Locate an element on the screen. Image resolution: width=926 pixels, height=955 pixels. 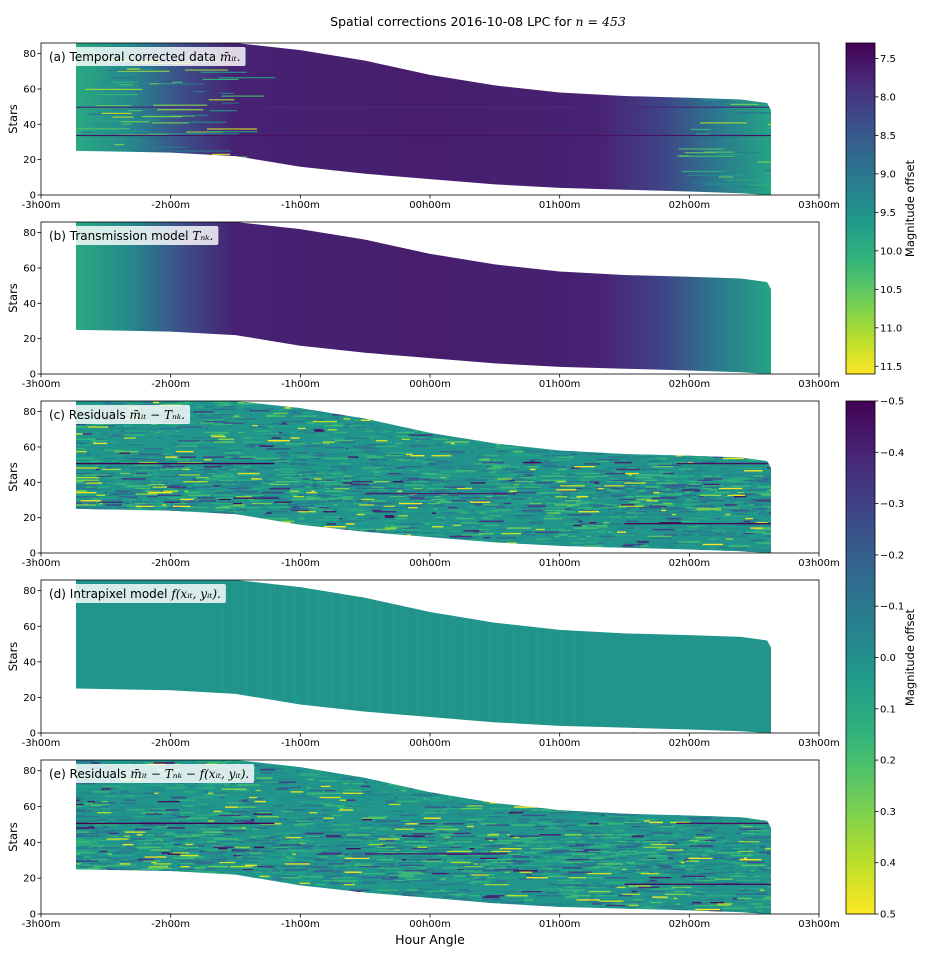
panel-label-text: (d) Intrapixel model f(xᵢₜ, yᵢₜ). is located at coordinates (135, 594).